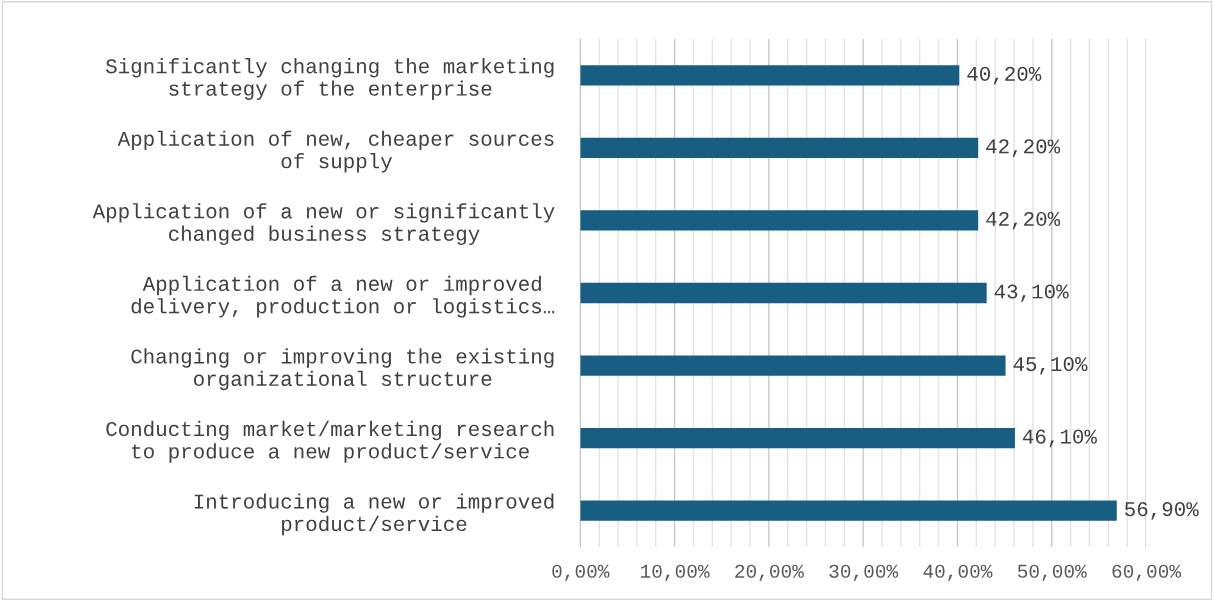  Describe the element at coordinates (323, 224) in the screenshot. I see `y-tick-label: Application of a new or significantly changed business strategy` at that location.